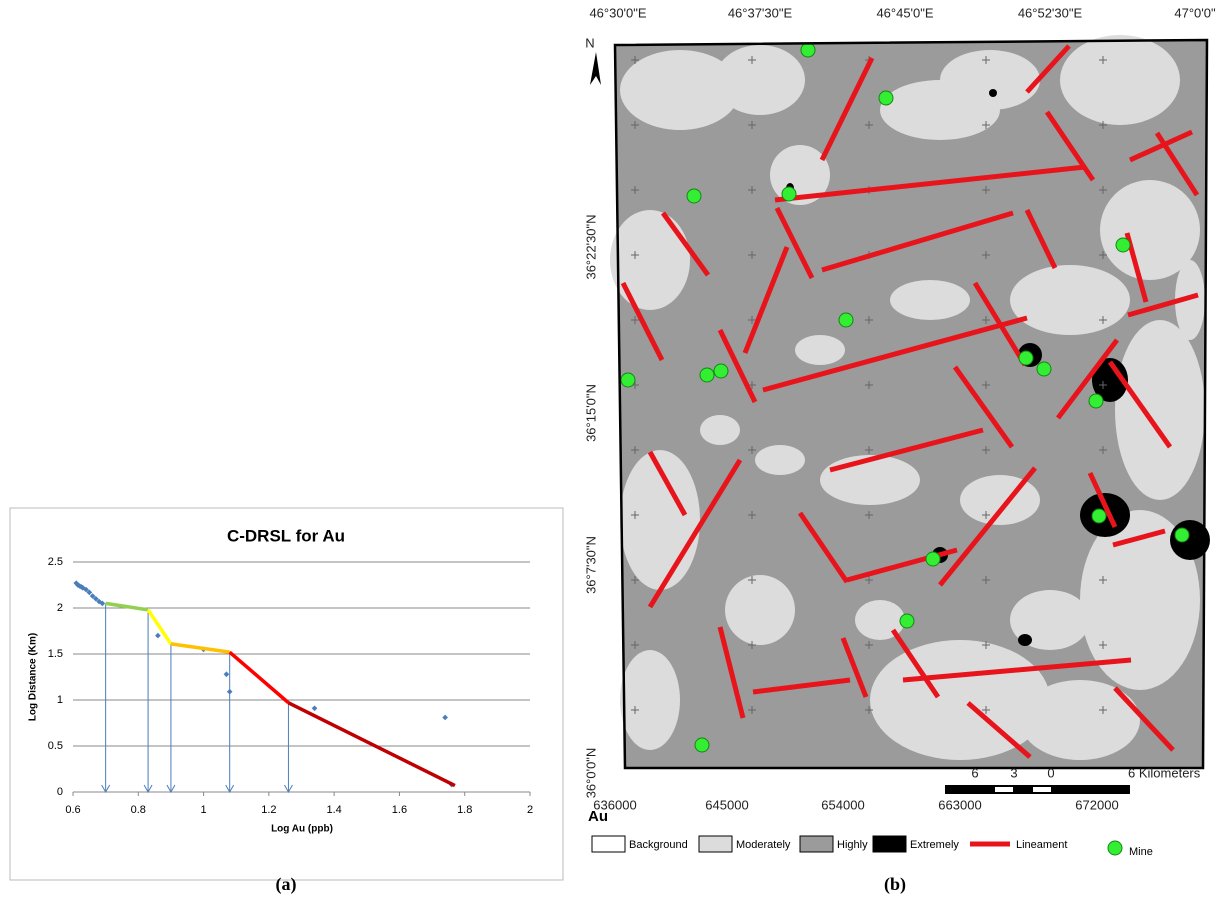 The image size is (1216, 901). Describe the element at coordinates (658, 845) in the screenshot. I see `legend-label: Background` at that location.